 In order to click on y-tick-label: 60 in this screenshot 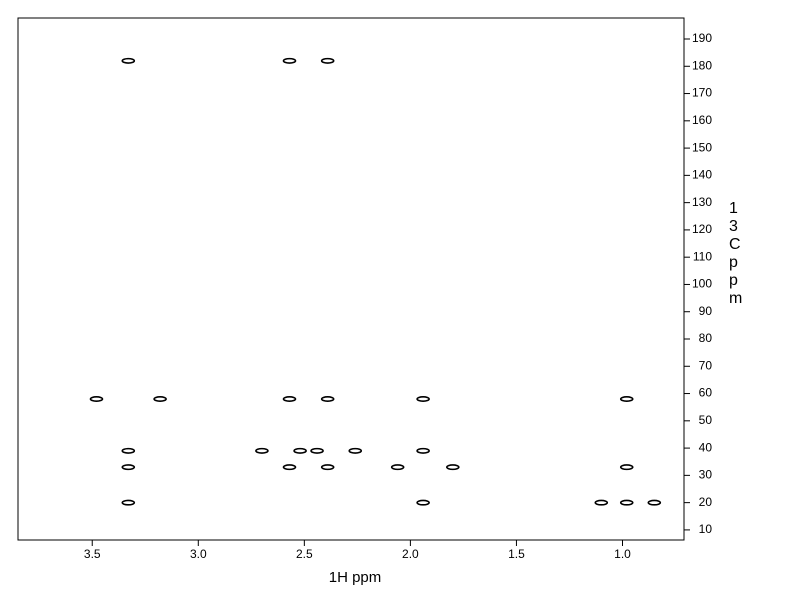, I will do `click(706, 393)`.